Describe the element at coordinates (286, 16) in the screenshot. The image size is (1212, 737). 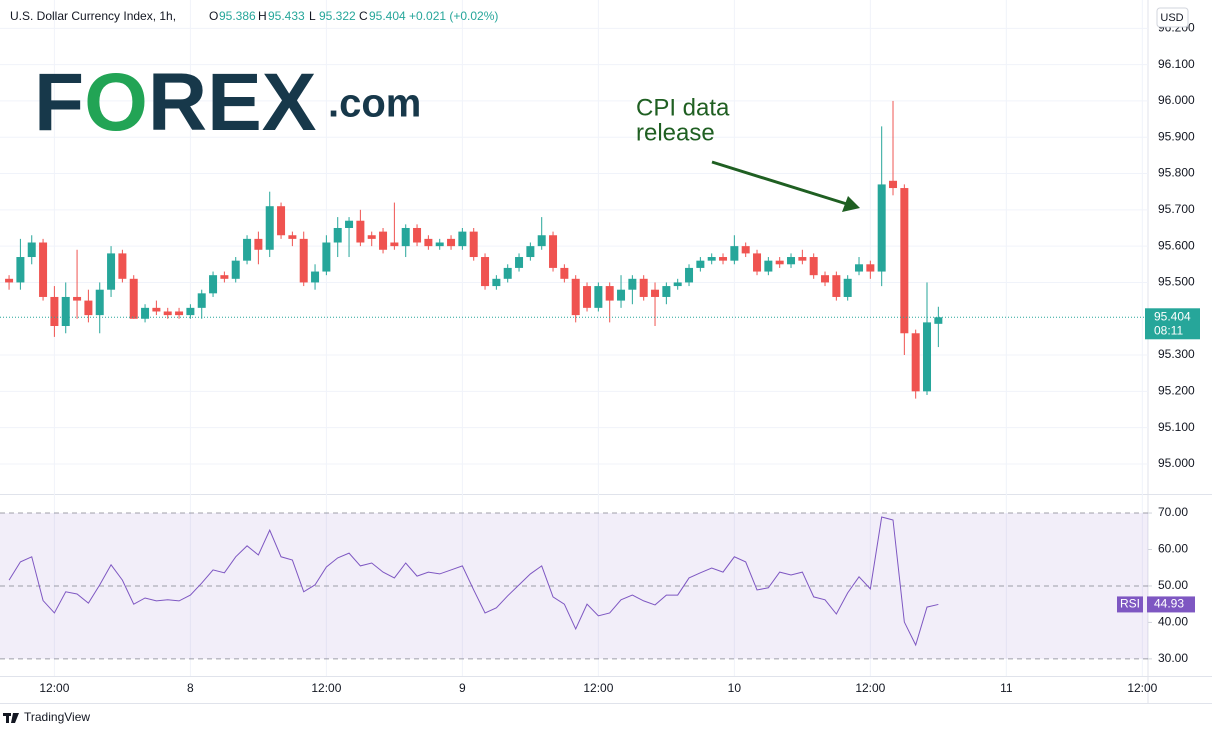
I see `ohlc-value: 95.433` at that location.